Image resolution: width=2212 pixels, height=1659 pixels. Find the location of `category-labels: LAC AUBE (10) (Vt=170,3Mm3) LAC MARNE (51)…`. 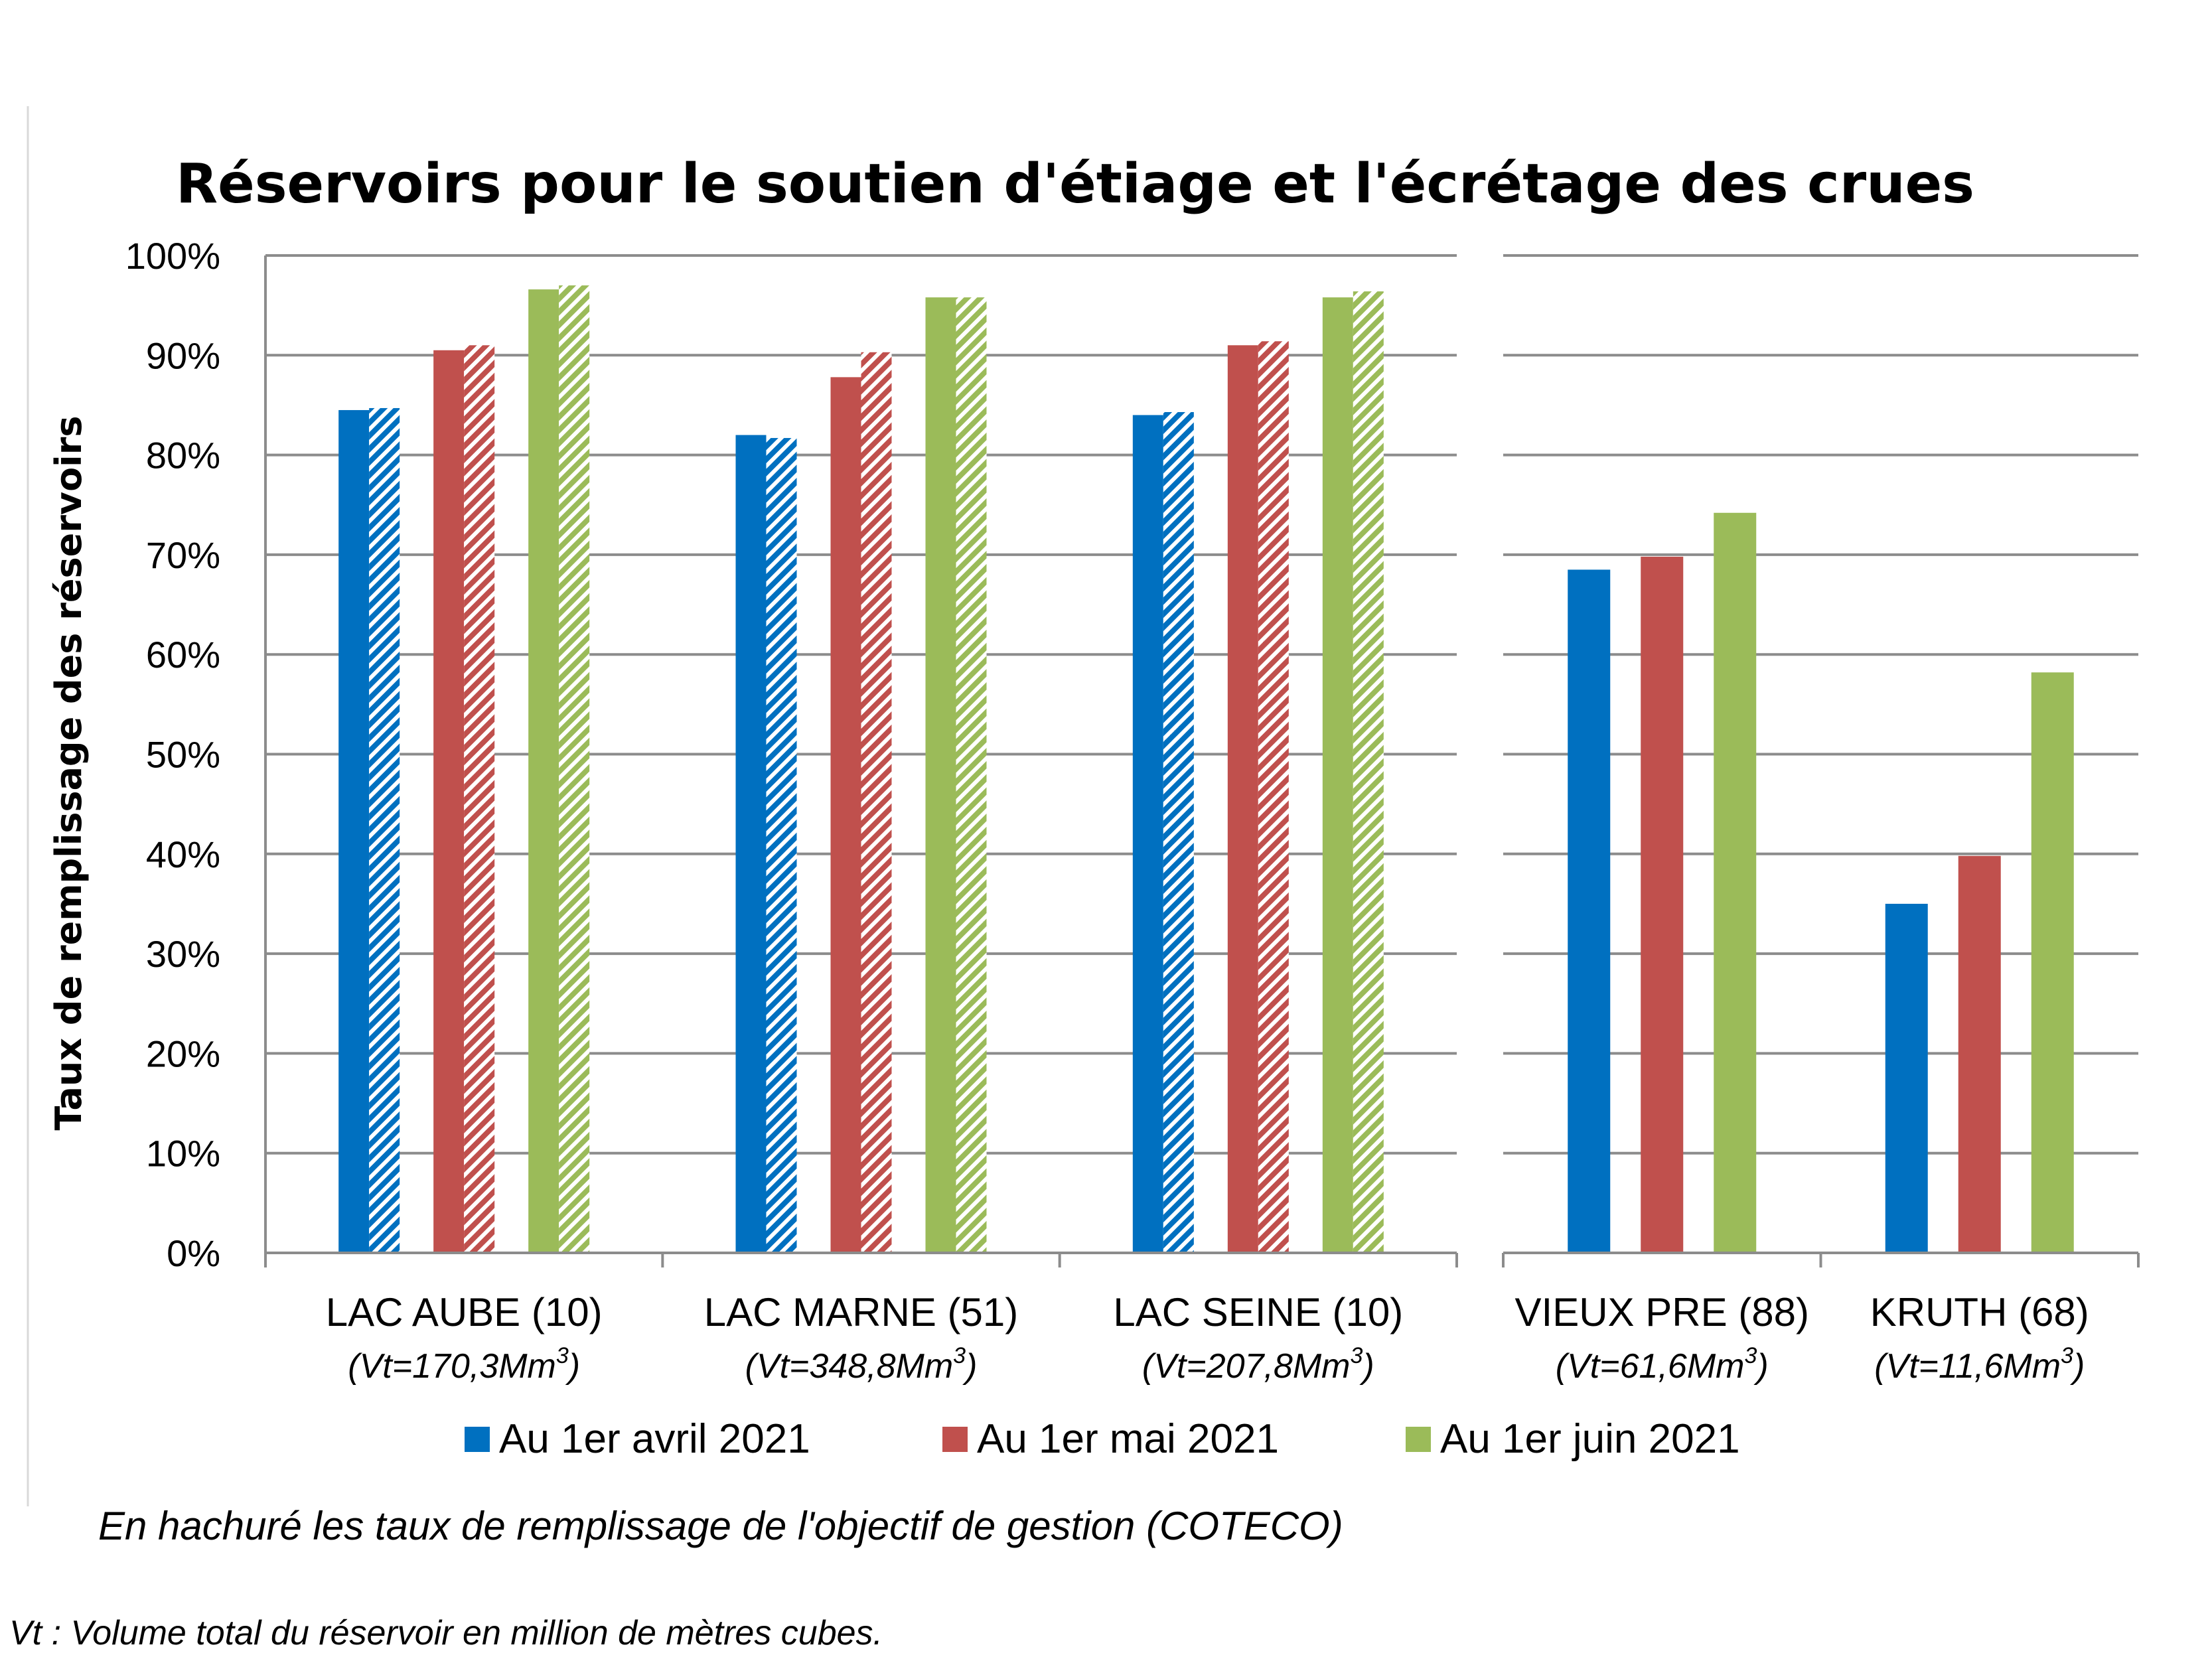

category-labels: LAC AUBE (10) (Vt=170,3Mm3) LAC MARNE (51)… is located at coordinates (1207, 1338).